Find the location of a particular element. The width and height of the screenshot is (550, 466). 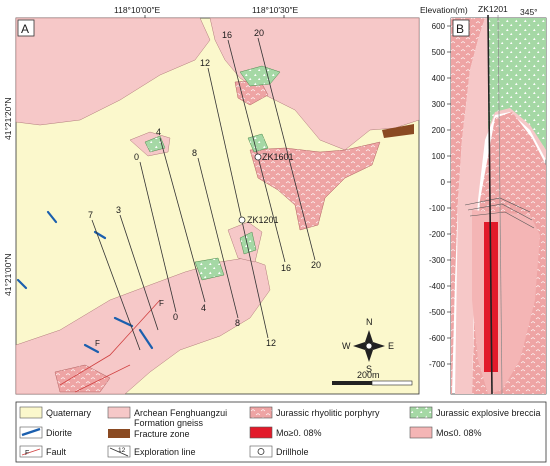

section-breccia is located at coordinates (517, 84).